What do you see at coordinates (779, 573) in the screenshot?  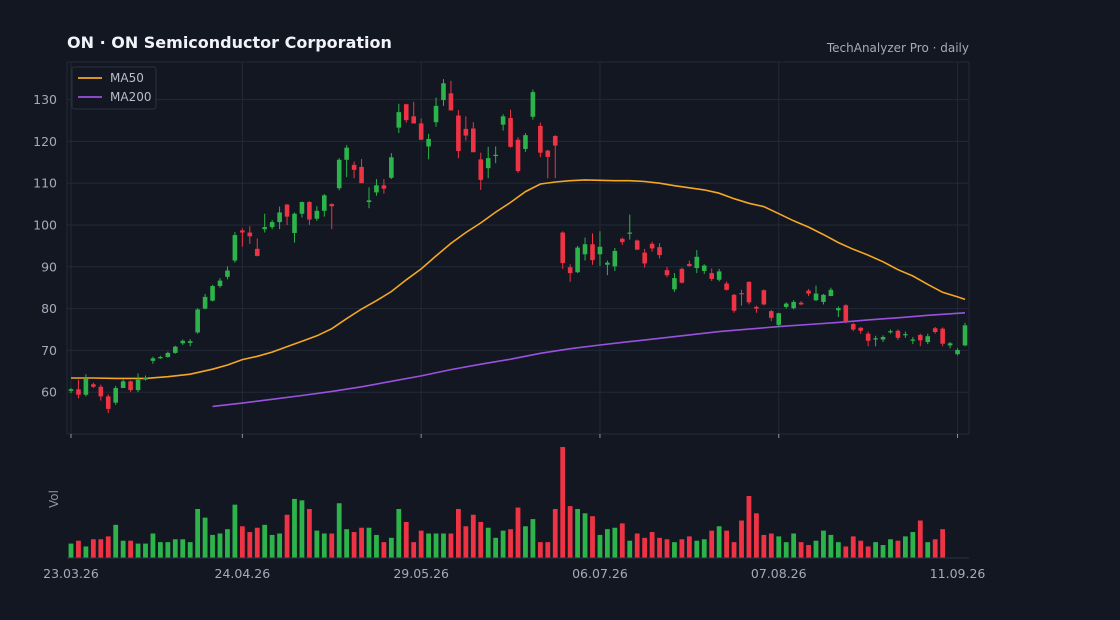 I see `x-tick-label: 07.08.26` at bounding box center [779, 573].